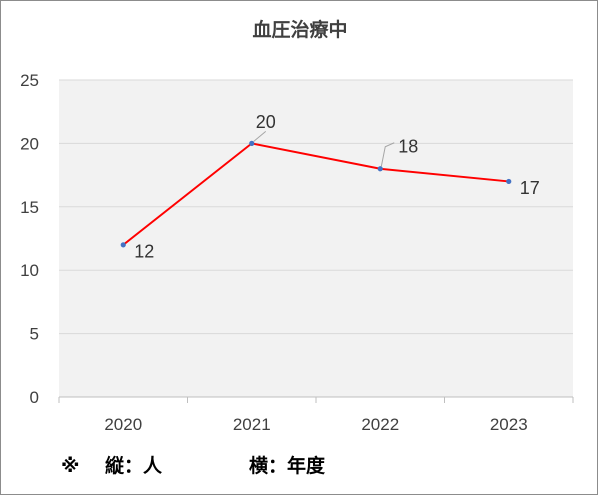  I want to click on data-point-2022, so click(380, 169).